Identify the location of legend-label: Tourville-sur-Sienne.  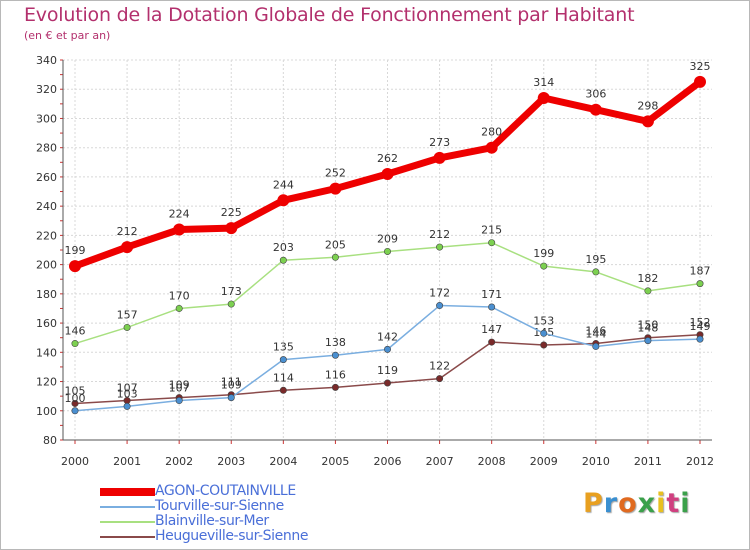
(219, 506).